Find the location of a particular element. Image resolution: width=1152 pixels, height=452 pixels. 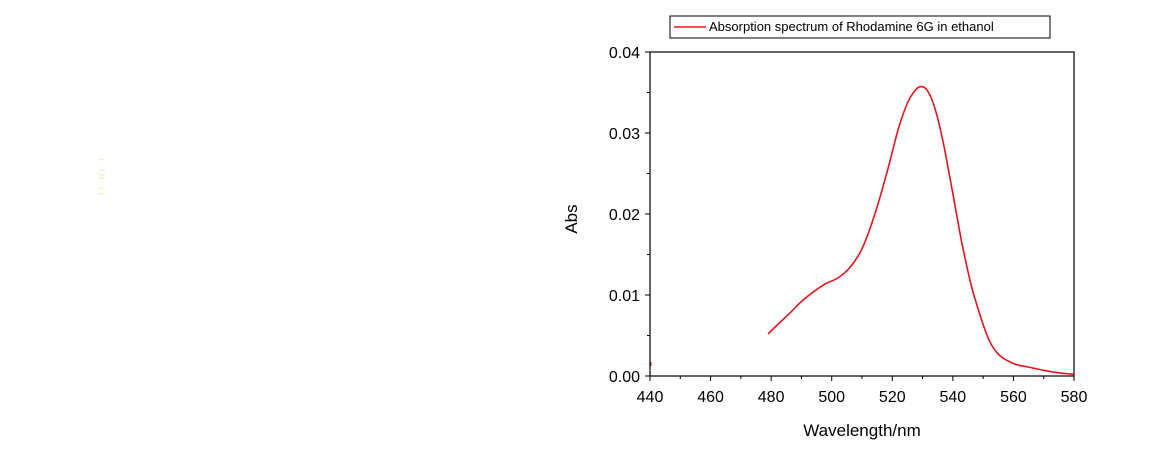

y-axis-title: Abs is located at coordinates (571, 218).